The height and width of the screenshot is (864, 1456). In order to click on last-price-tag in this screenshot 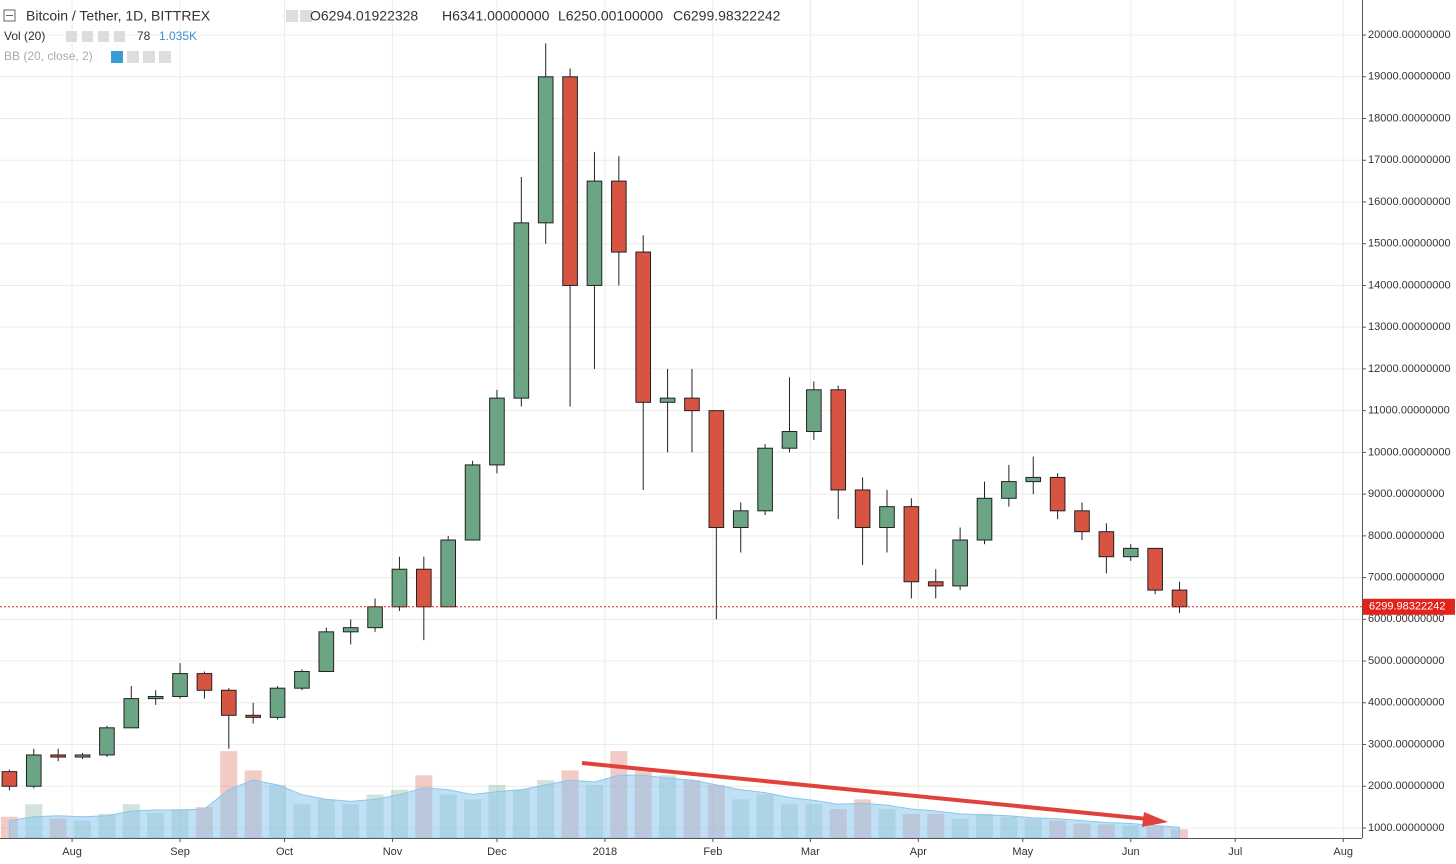, I will do `click(1409, 606)`.